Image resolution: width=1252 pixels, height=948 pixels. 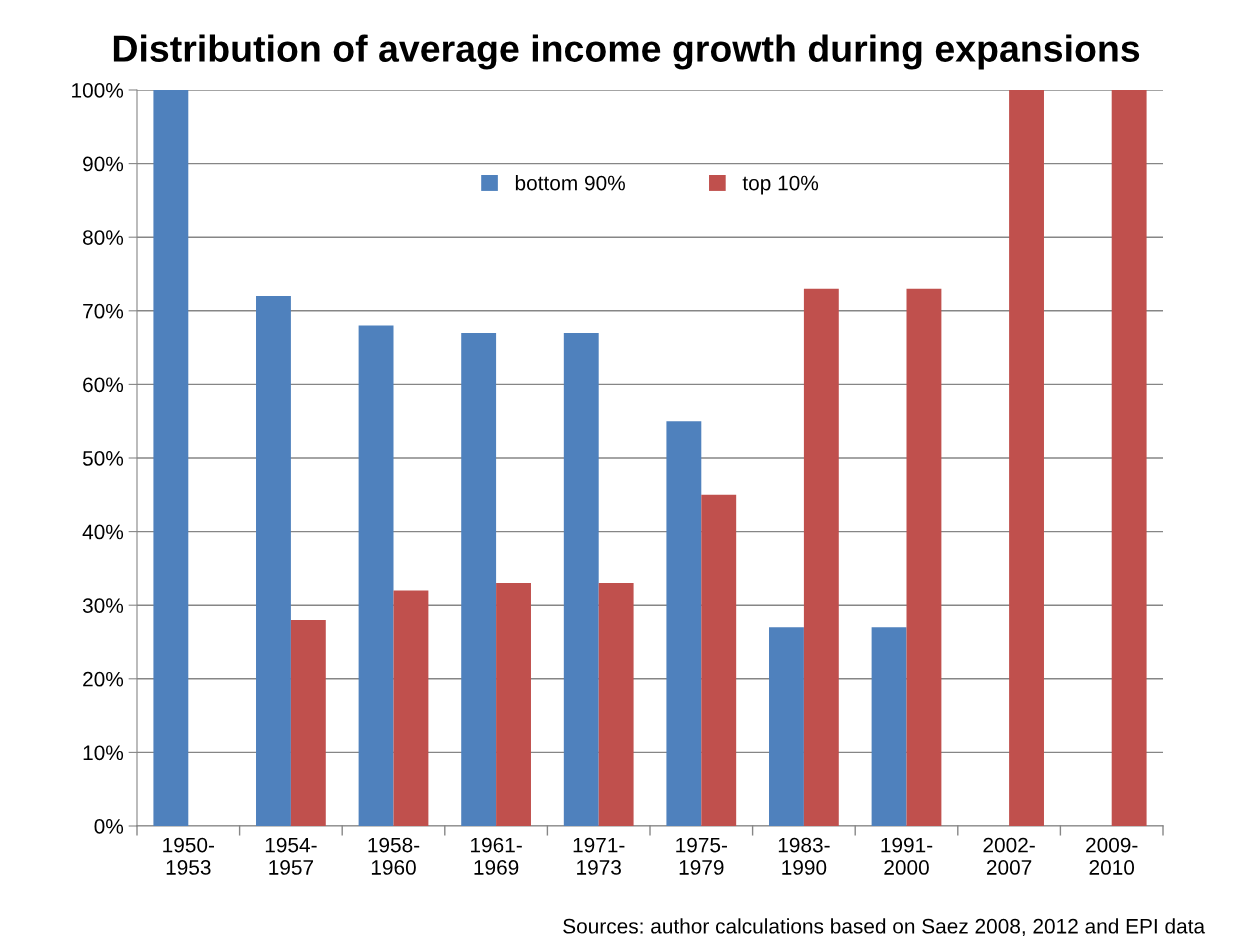 What do you see at coordinates (109, 826) in the screenshot?
I see `y-tick-label: 0%` at bounding box center [109, 826].